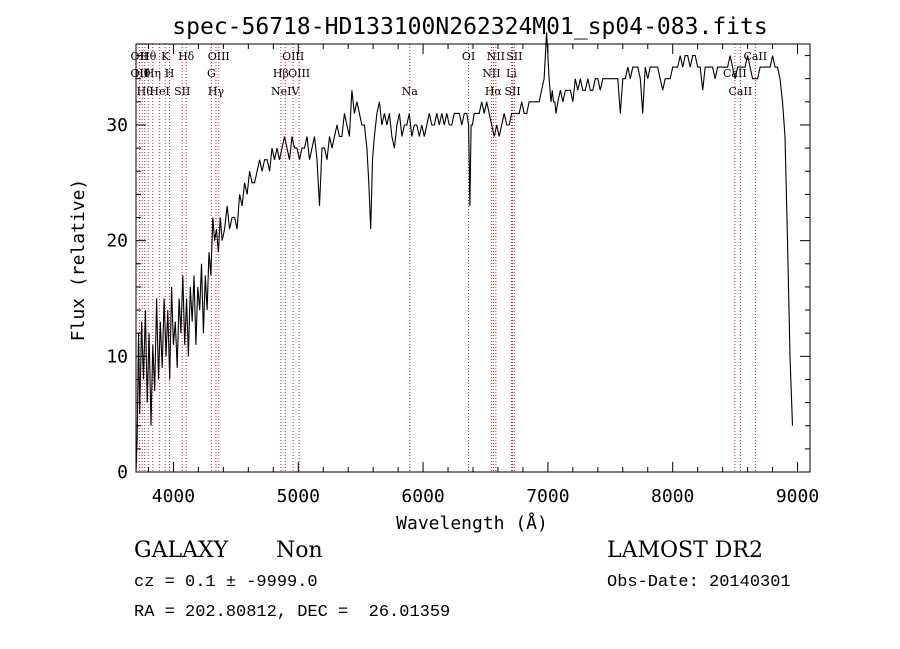  What do you see at coordinates (117, 125) in the screenshot?
I see `y-tick-label: 30` at bounding box center [117, 125].